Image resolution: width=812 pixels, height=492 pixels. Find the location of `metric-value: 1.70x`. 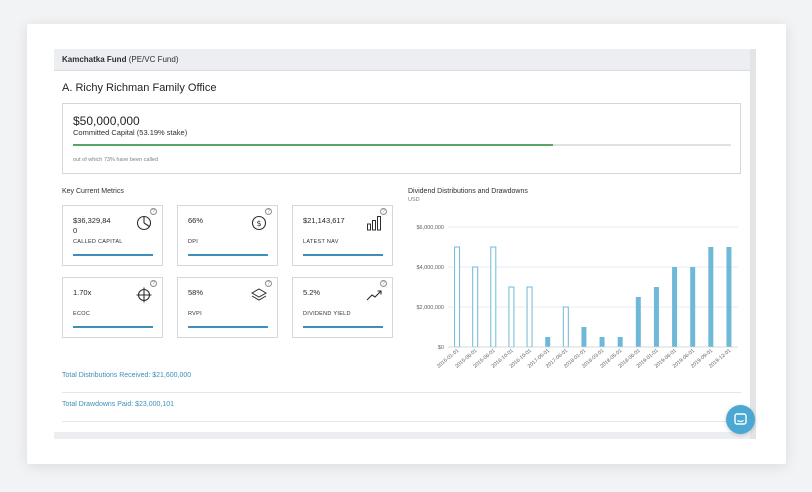

metric-value: 1.70x is located at coordinates (82, 292).